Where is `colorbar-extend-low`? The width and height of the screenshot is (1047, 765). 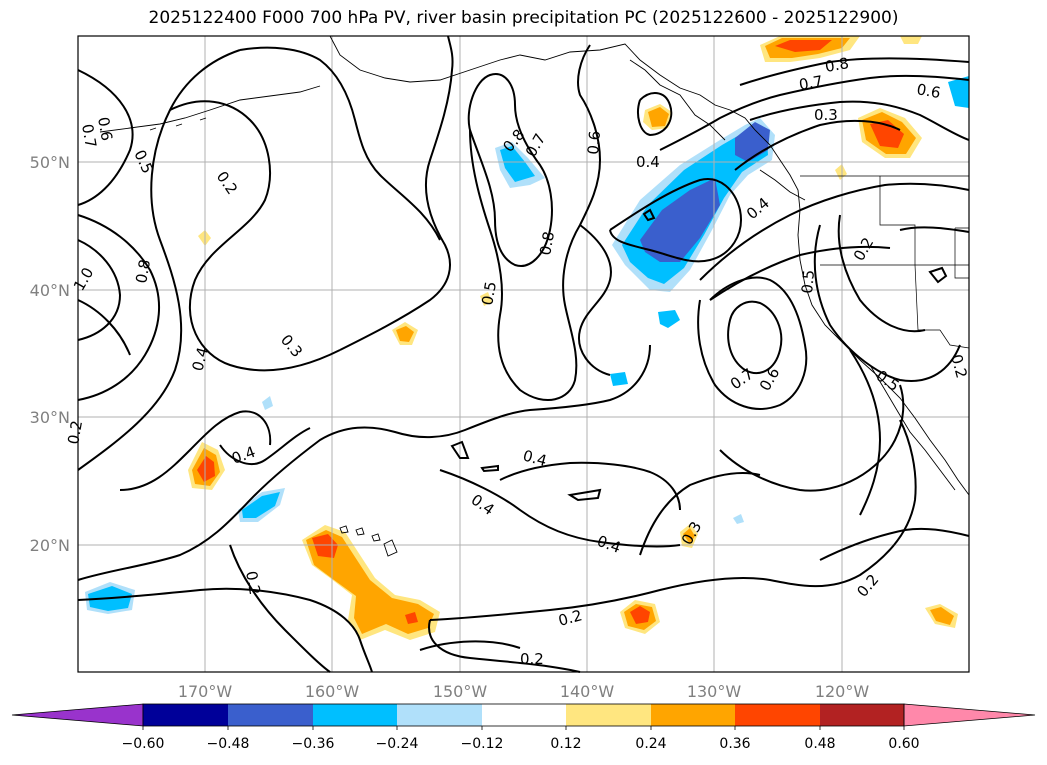
colorbar-extend-low is located at coordinates (77, 715).